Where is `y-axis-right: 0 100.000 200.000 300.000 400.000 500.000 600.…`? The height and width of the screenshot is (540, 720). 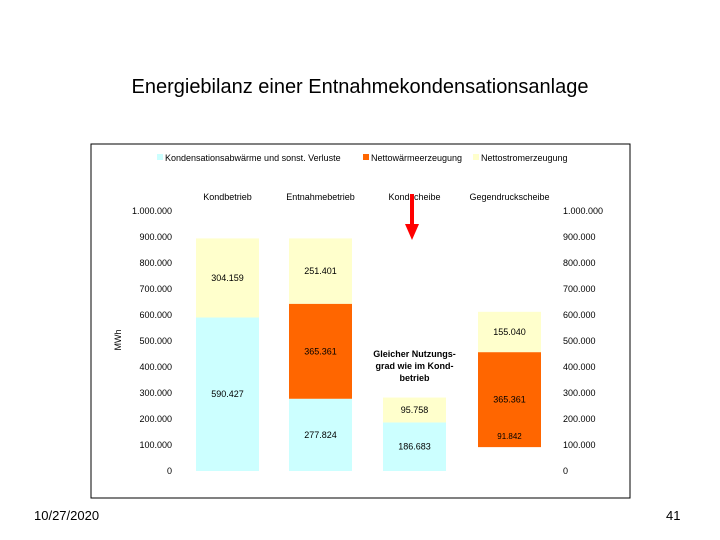 y-axis-right: 0 100.000 200.000 300.000 400.000 500.000 600.… is located at coordinates (583, 341).